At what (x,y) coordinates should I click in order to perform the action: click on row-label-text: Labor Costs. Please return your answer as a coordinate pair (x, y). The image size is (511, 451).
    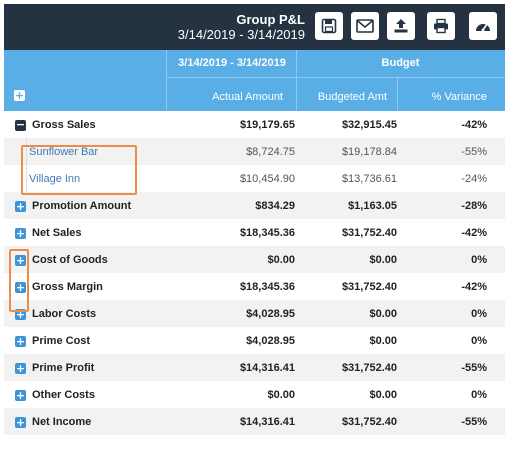
    Looking at the image, I should click on (64, 314).